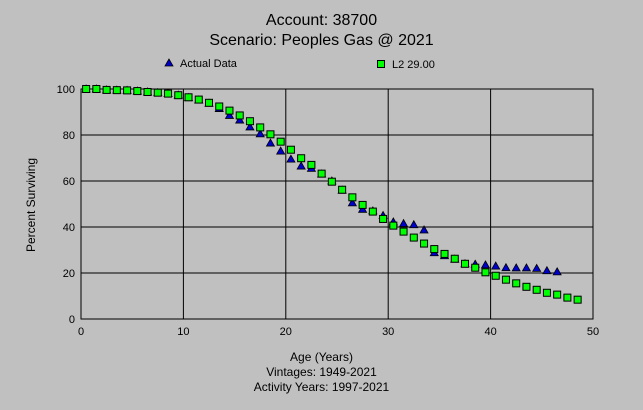  Describe the element at coordinates (413, 65) in the screenshot. I see `legend-label-l2: L2 29.00` at that location.